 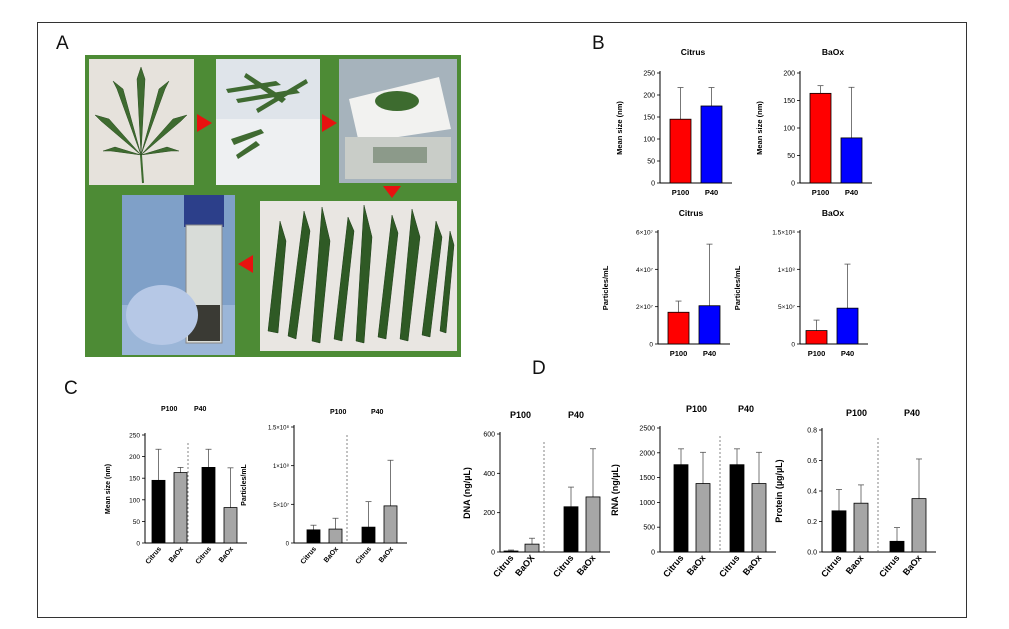 What do you see at coordinates (392, 192) in the screenshot?
I see `arrow-down-icon` at bounding box center [392, 192].